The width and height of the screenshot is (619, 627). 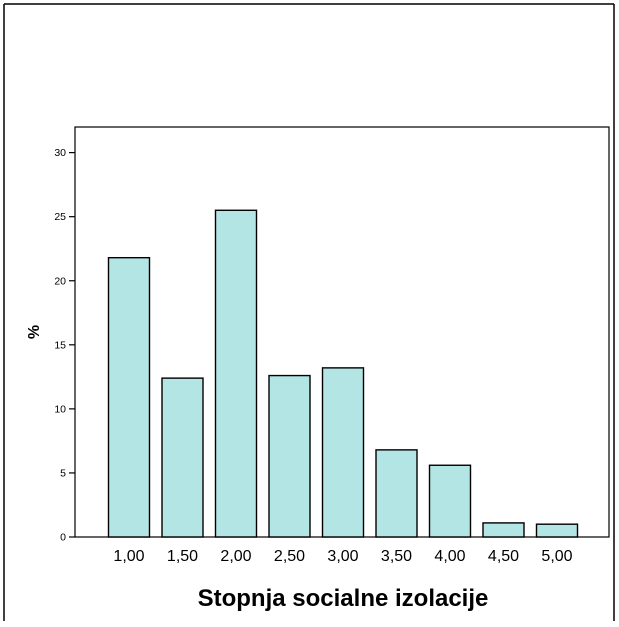 What do you see at coordinates (63, 473) in the screenshot?
I see `y-tick-label: 5` at bounding box center [63, 473].